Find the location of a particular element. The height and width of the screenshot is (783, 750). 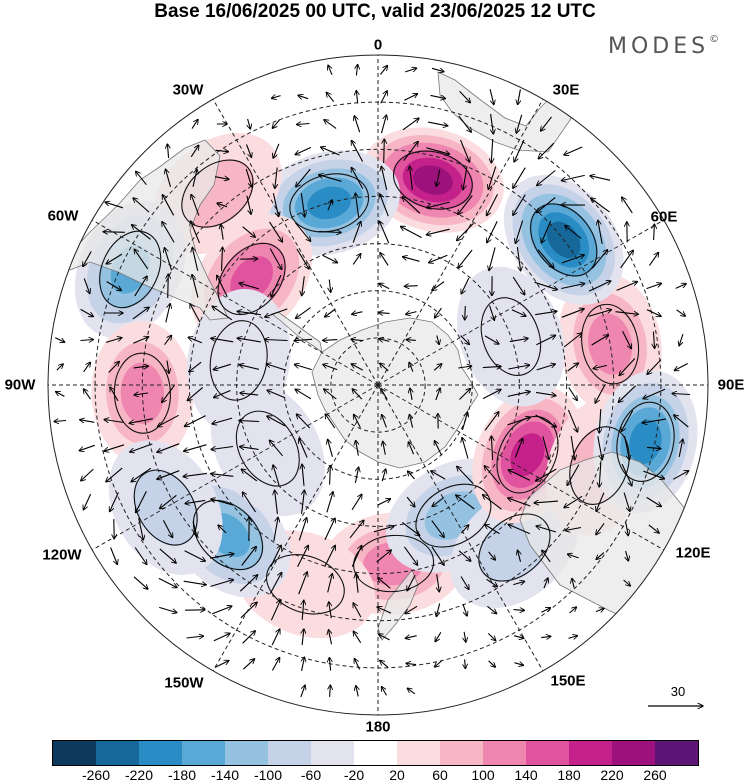

colorbar is located at coordinates (375, 753).